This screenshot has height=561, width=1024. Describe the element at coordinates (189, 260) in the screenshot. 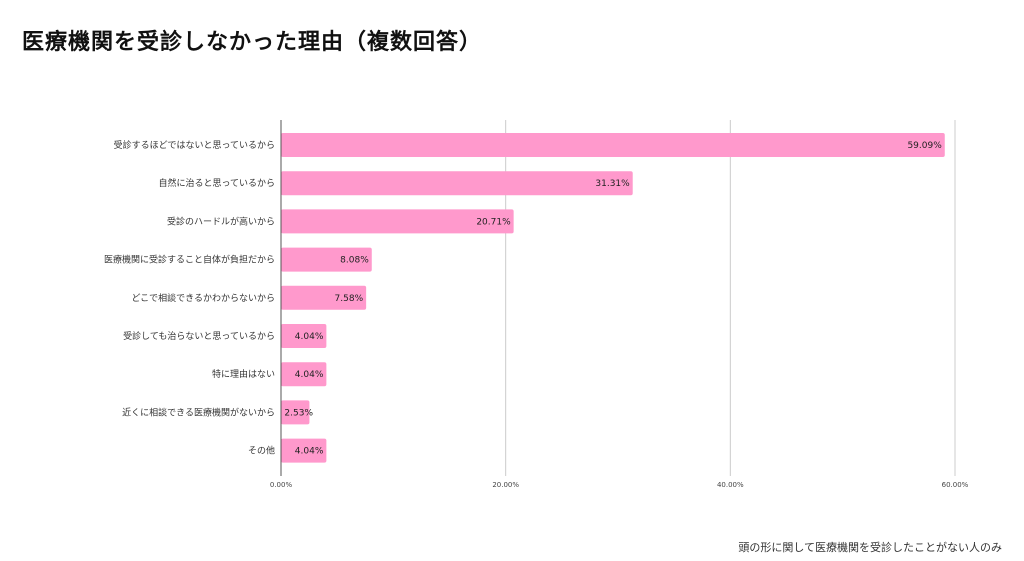

I see `category-label: 医療機関に受診すること自体が負担だから` at that location.